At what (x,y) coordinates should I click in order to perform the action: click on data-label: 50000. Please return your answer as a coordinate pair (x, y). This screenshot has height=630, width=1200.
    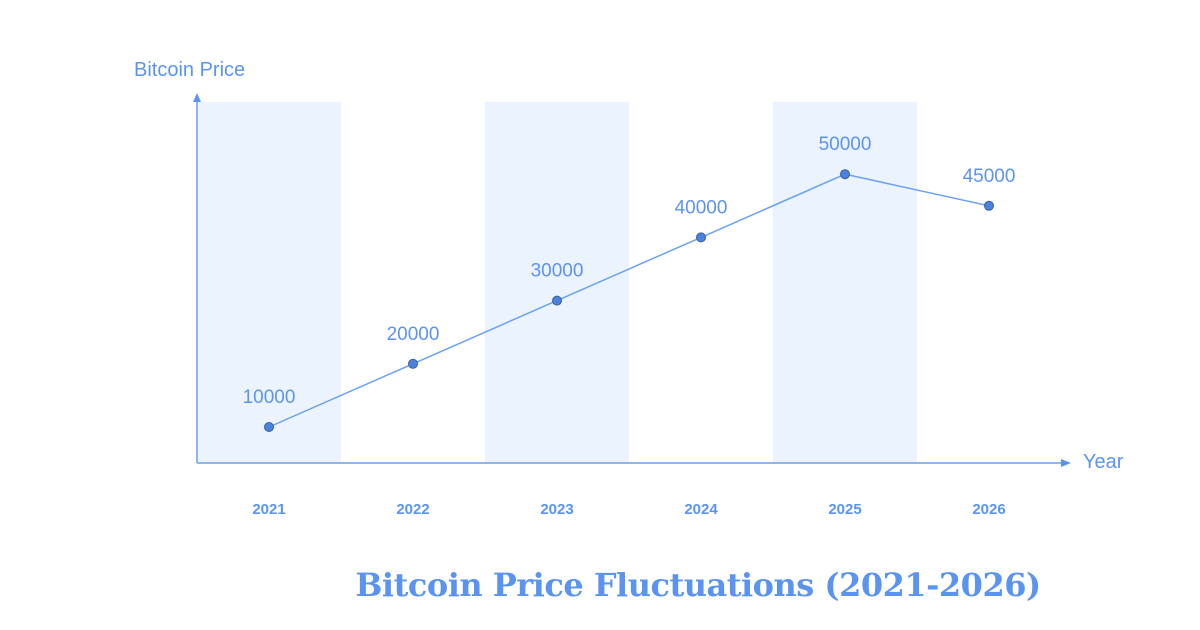
    Looking at the image, I should click on (845, 144).